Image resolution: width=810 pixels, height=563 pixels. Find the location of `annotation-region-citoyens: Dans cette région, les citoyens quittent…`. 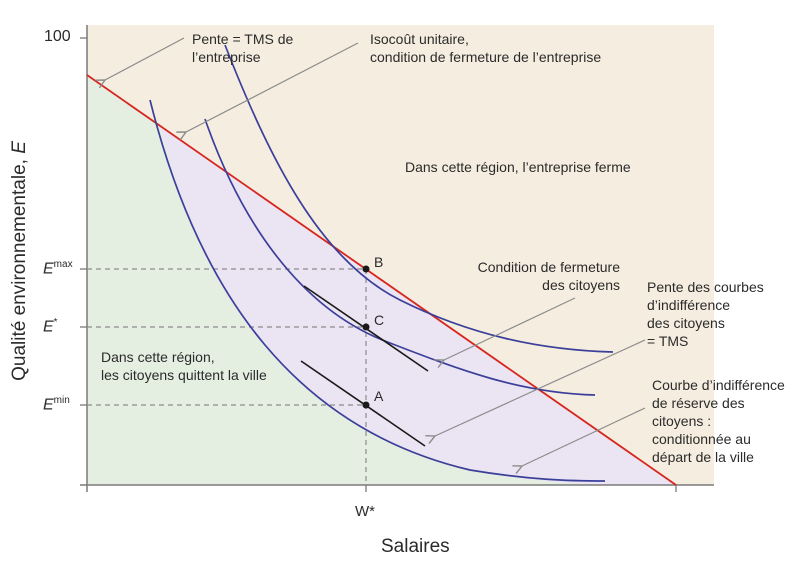

annotation-region-citoyens: Dans cette région, les citoyens quittent… is located at coordinates (184, 366).